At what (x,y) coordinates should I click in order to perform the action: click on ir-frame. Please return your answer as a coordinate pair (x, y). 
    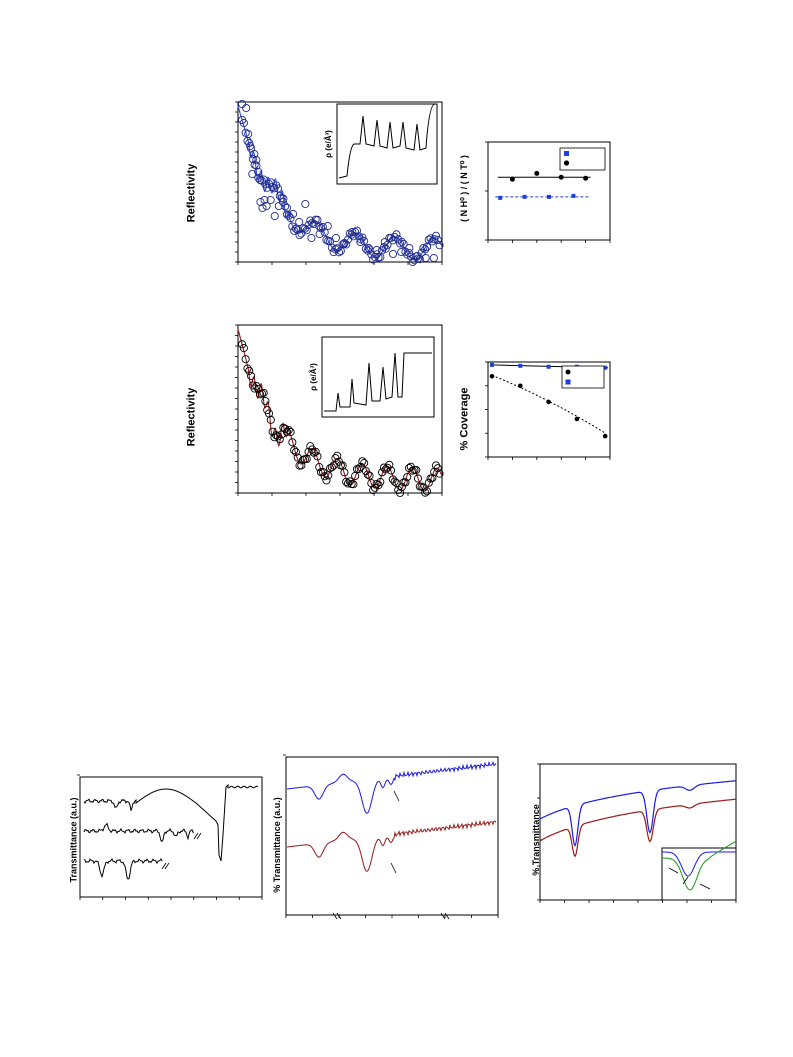
    Looking at the image, I should click on (392, 836).